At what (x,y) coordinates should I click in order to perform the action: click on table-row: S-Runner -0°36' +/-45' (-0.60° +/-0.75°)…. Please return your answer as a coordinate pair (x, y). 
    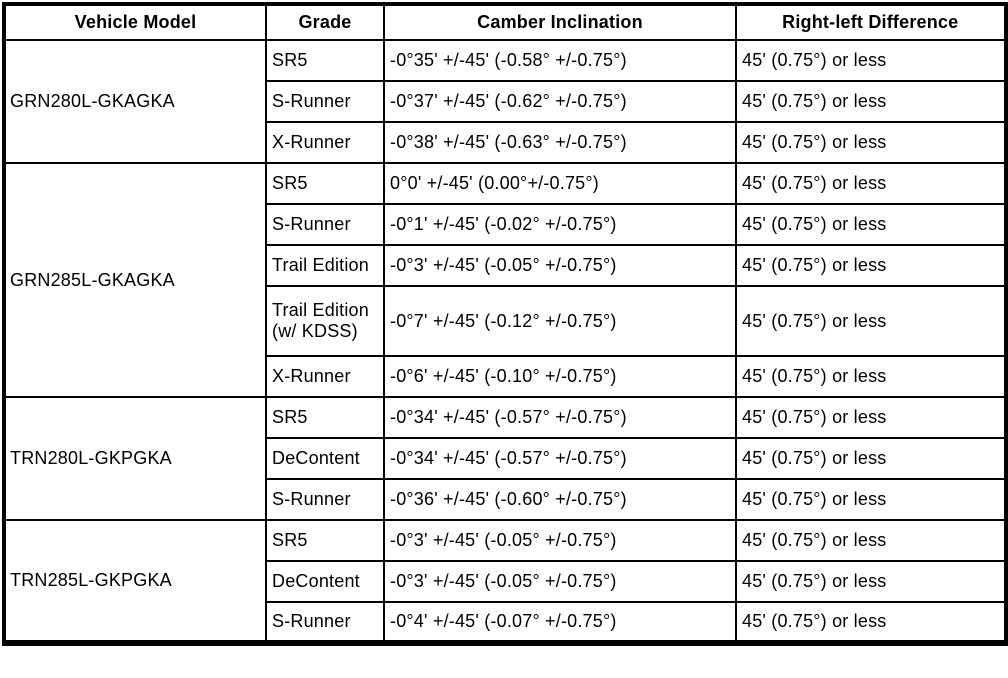
    Looking at the image, I should click on (505, 499).